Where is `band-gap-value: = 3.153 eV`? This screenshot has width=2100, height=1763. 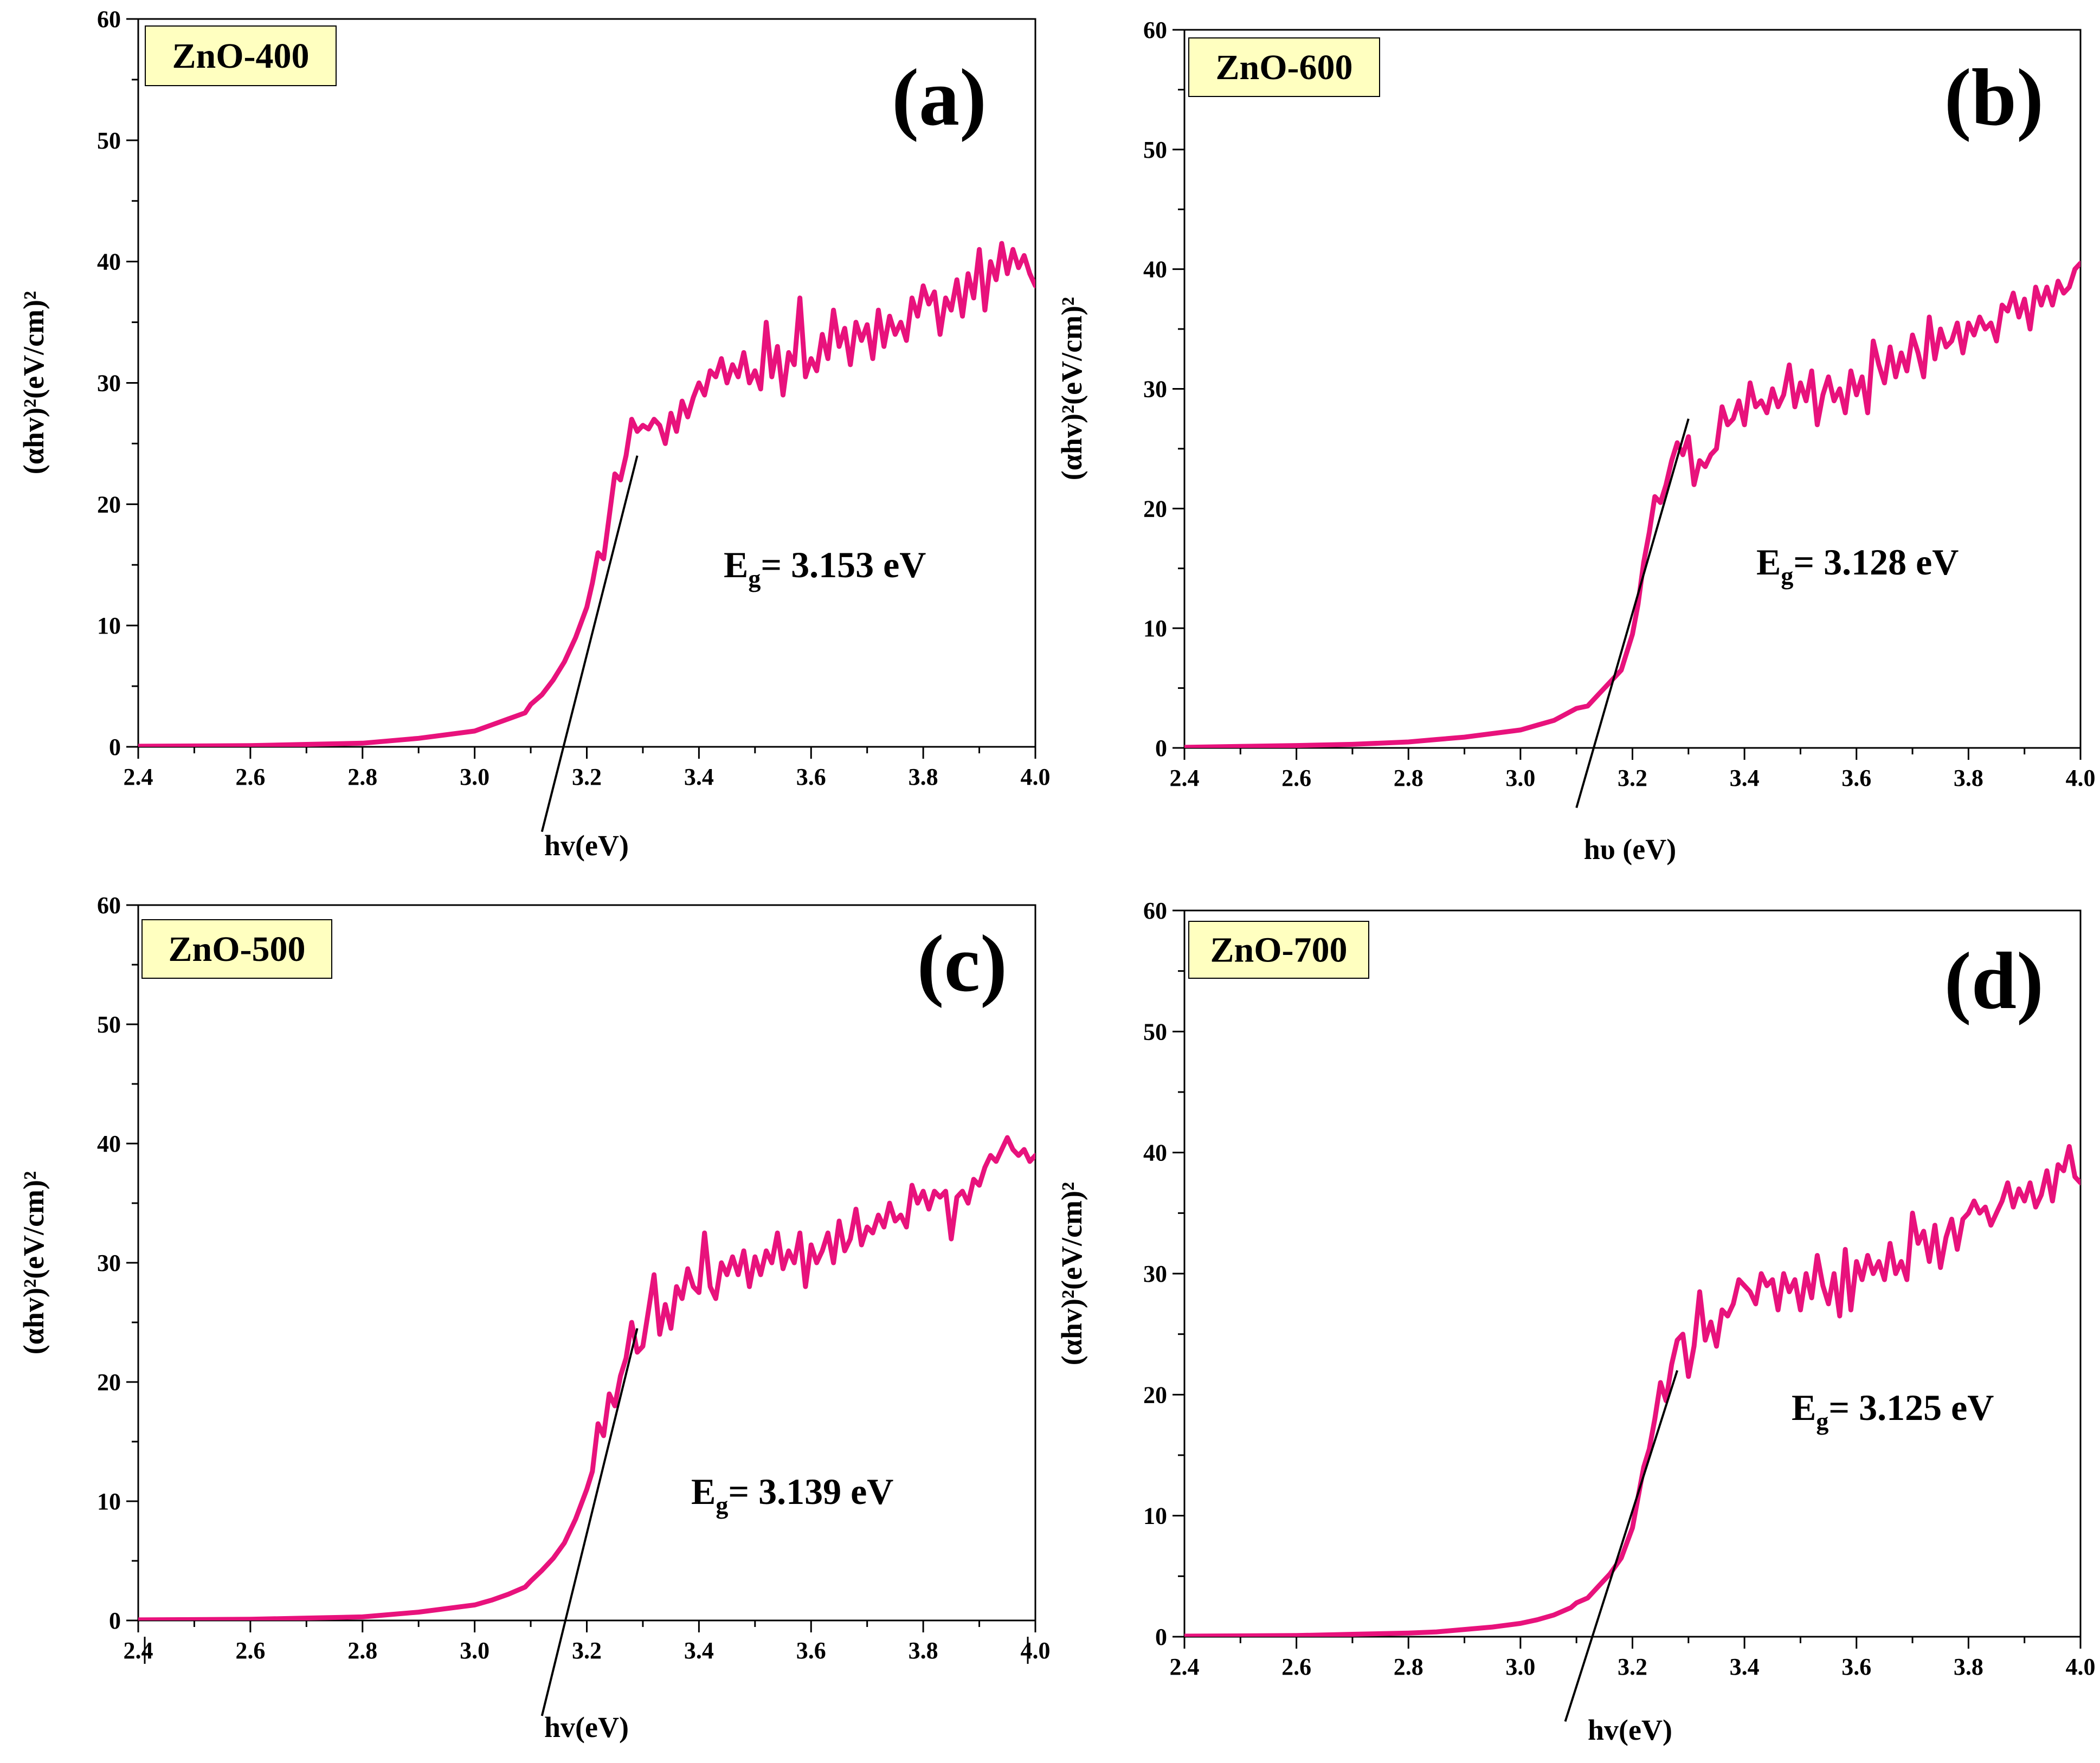 band-gap-value: = 3.153 eV is located at coordinates (843, 564).